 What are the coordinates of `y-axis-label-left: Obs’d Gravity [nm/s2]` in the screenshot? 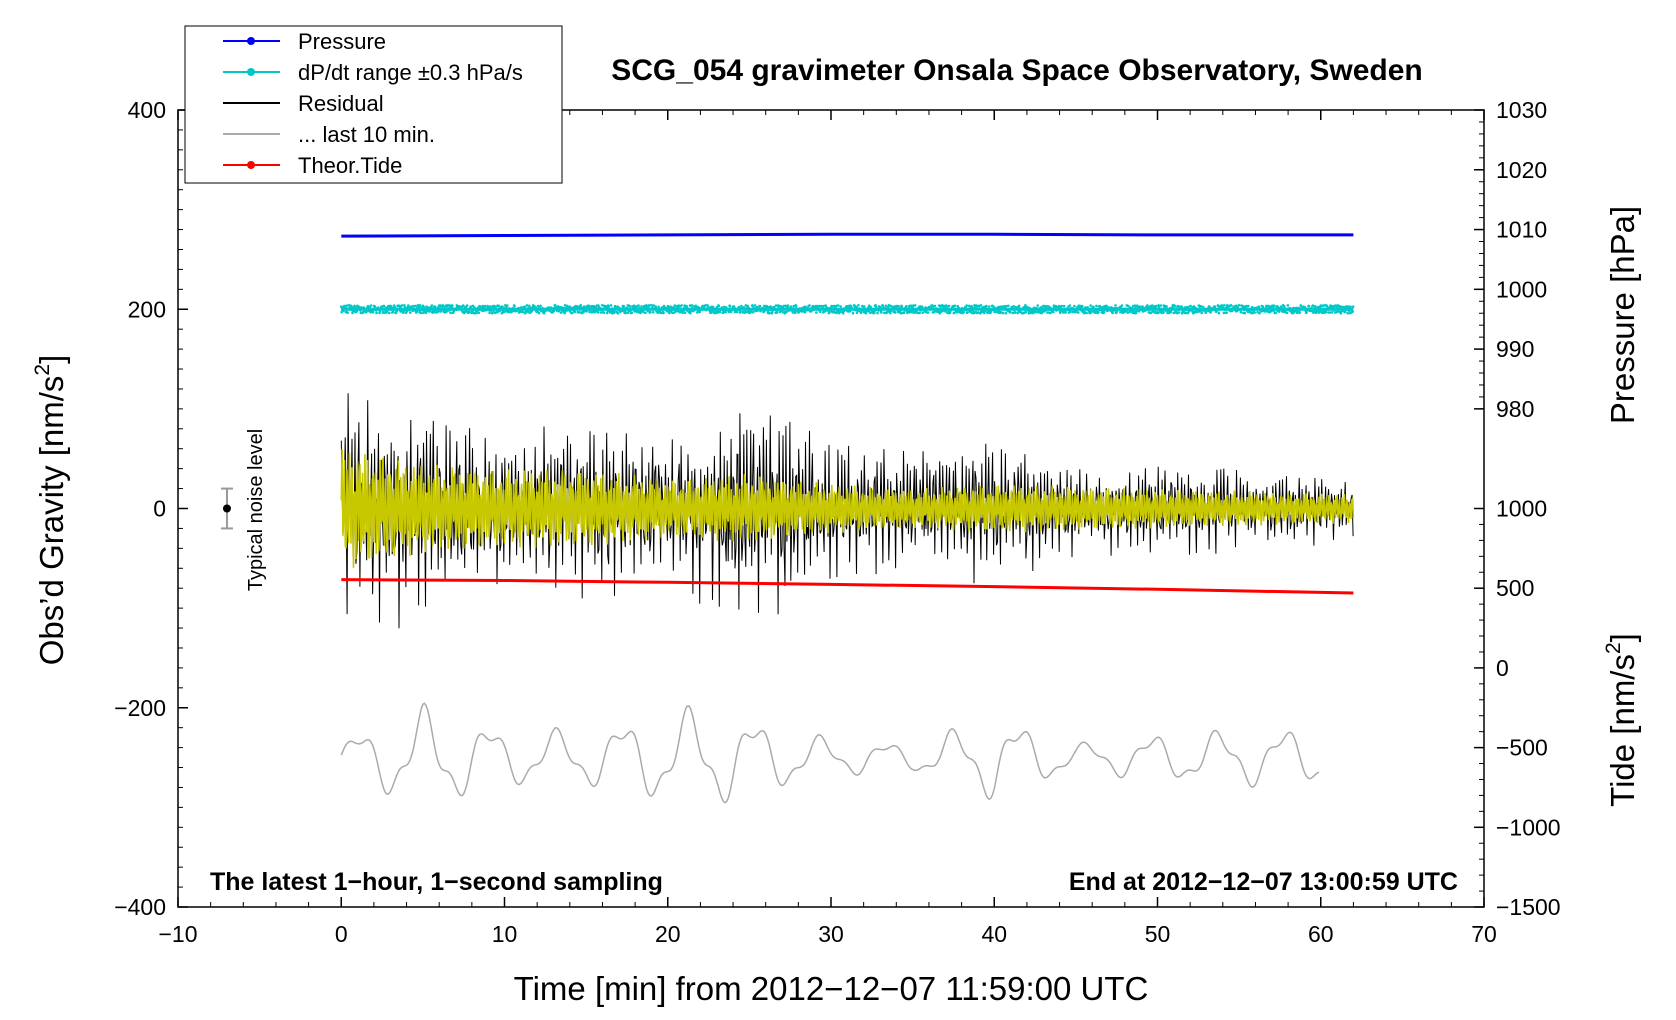 It's located at (50, 510).